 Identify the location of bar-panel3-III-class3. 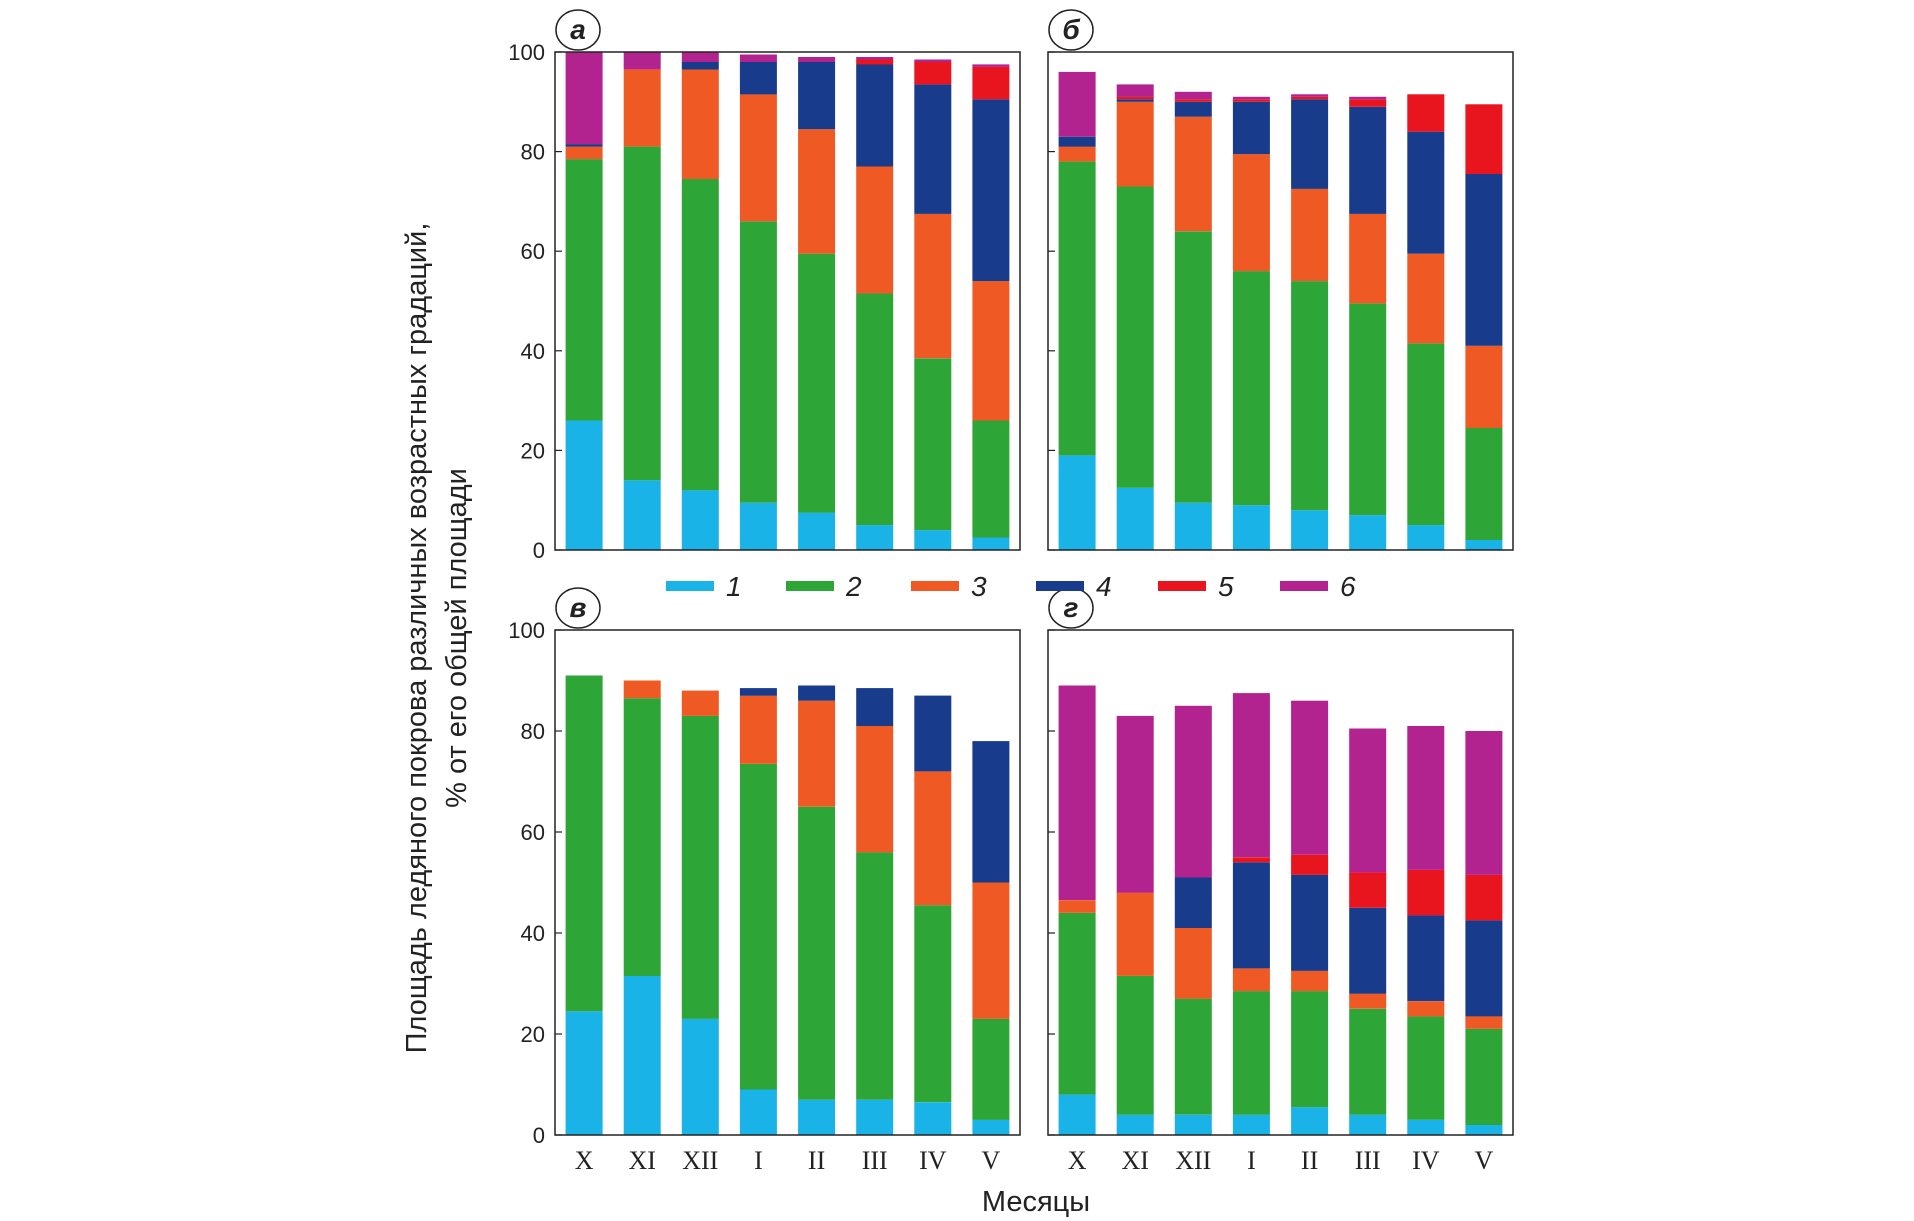
(875, 789).